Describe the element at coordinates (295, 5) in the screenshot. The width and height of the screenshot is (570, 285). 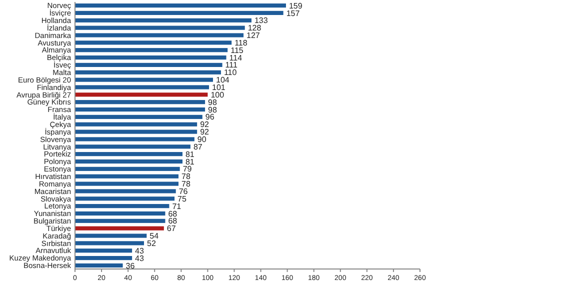
I see `data-label: 159` at that location.